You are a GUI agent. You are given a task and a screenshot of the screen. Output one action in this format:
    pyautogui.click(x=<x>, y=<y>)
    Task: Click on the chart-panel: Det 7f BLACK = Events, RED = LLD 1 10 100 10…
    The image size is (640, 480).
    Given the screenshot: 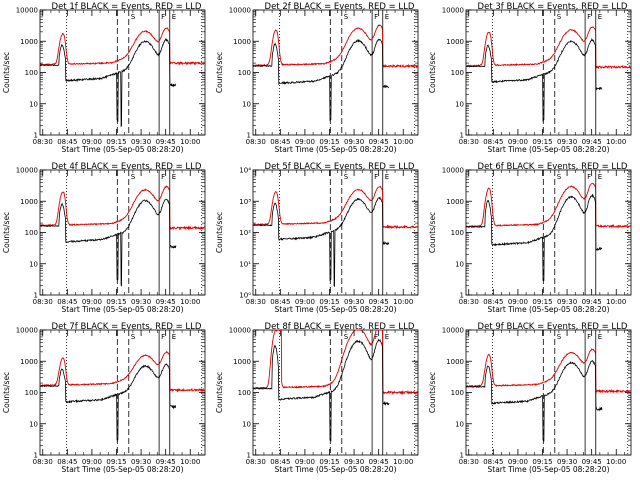 What is the action you would take?
    pyautogui.click(x=104, y=398)
    